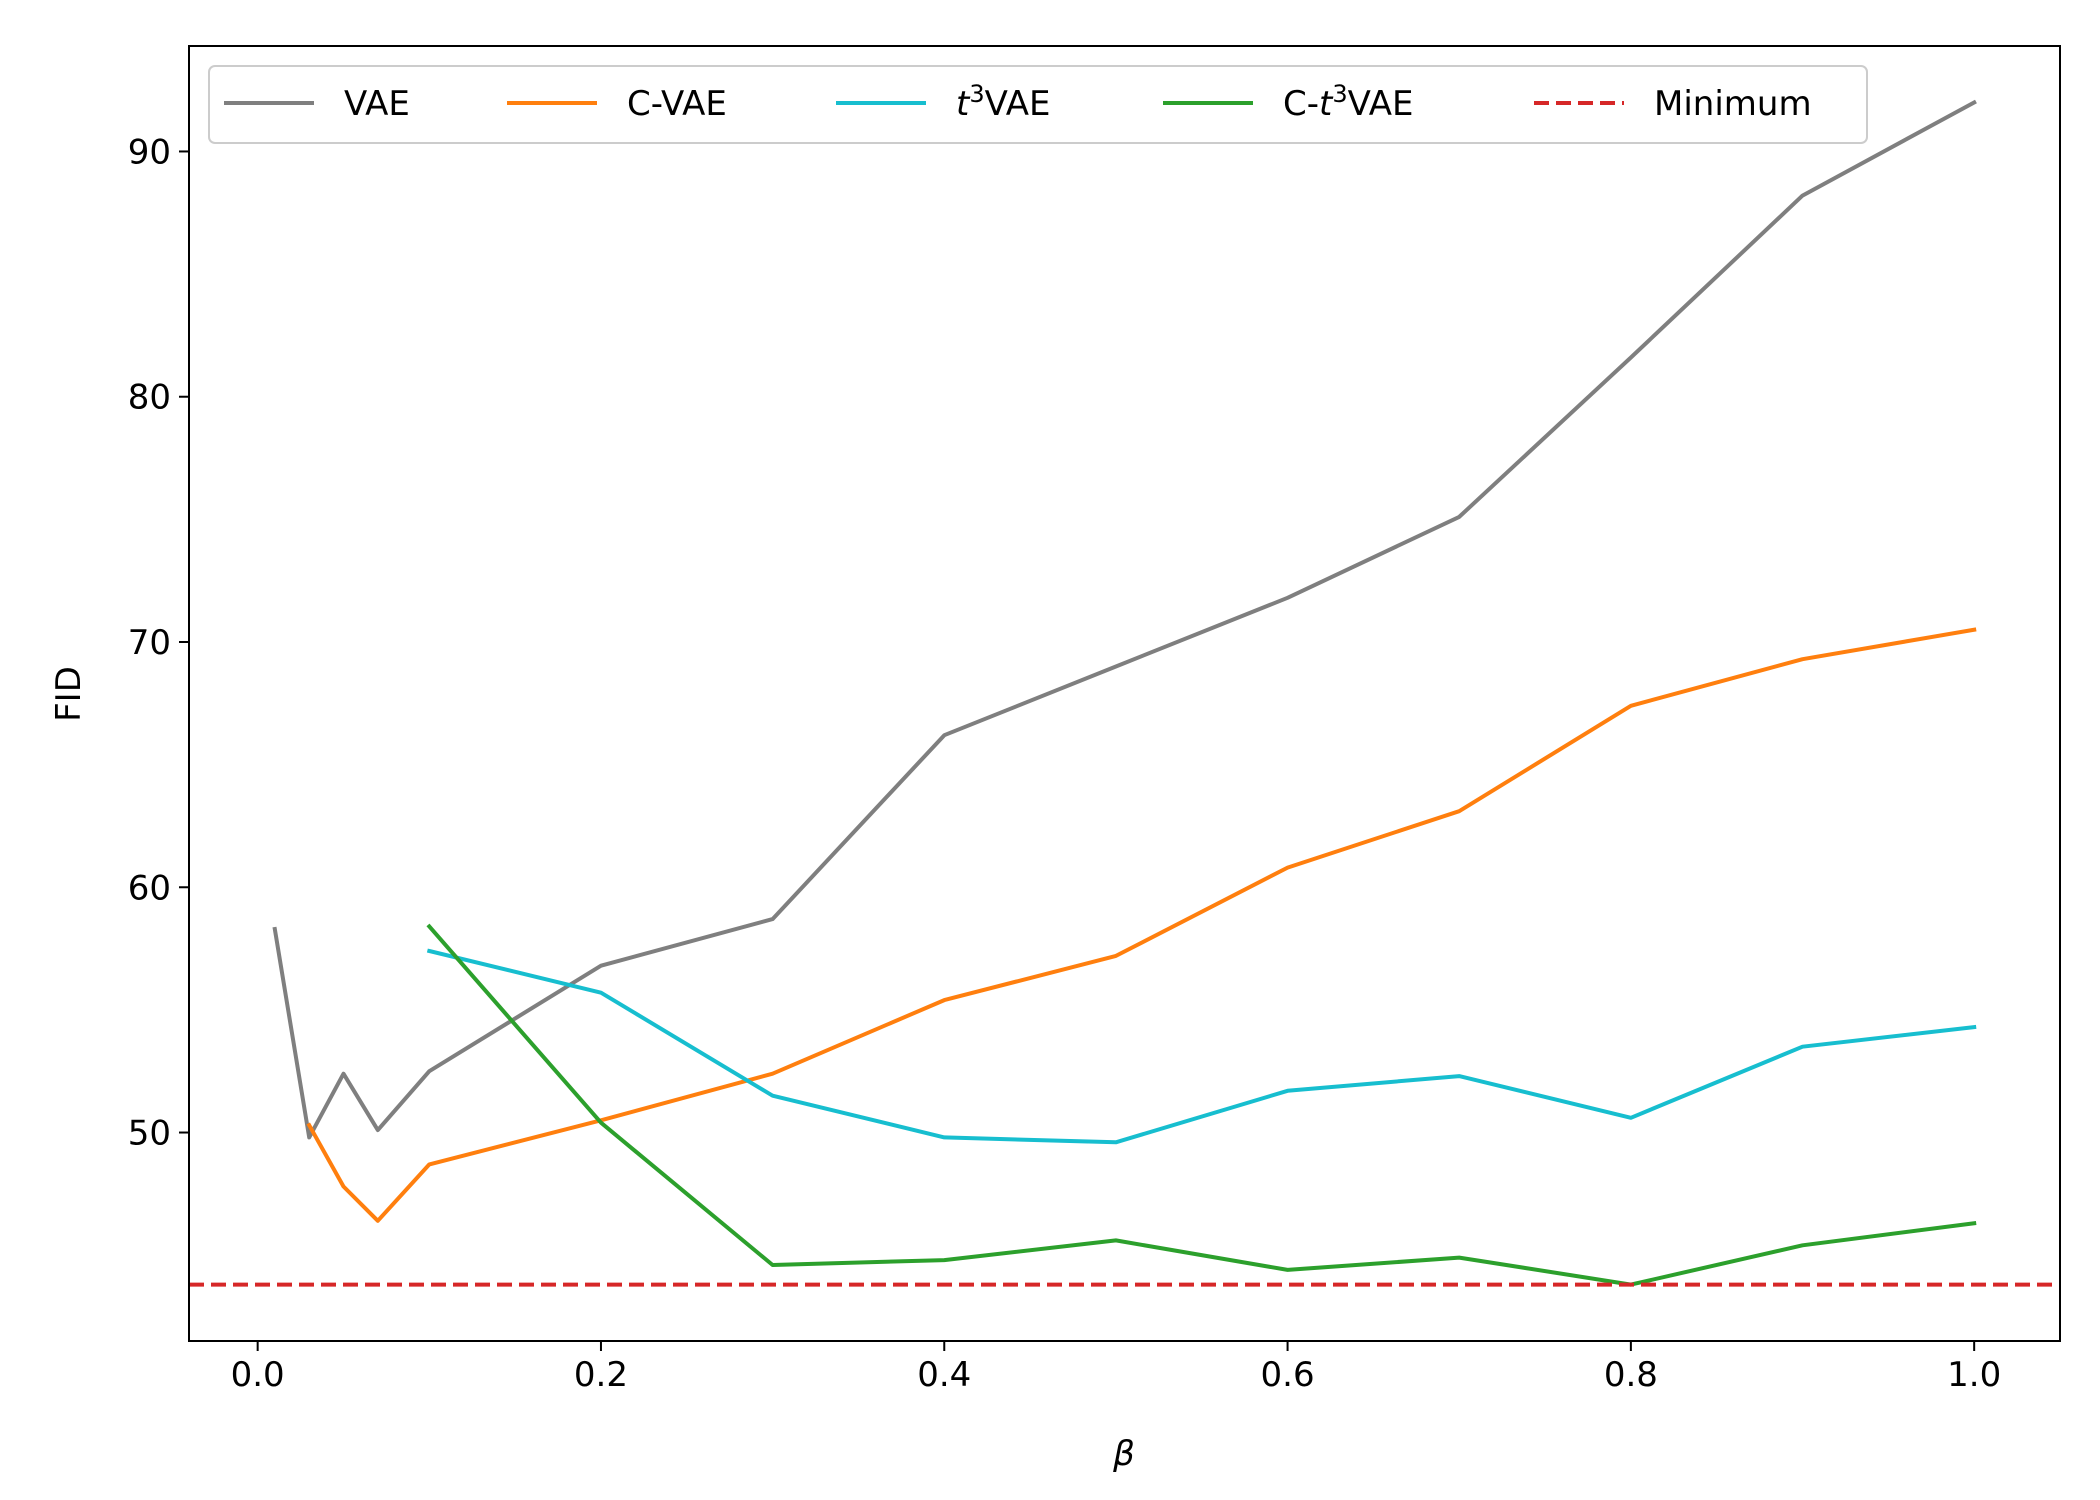  Describe the element at coordinates (1631, 1375) in the screenshot. I see `x-tick-label: 0.8` at that location.